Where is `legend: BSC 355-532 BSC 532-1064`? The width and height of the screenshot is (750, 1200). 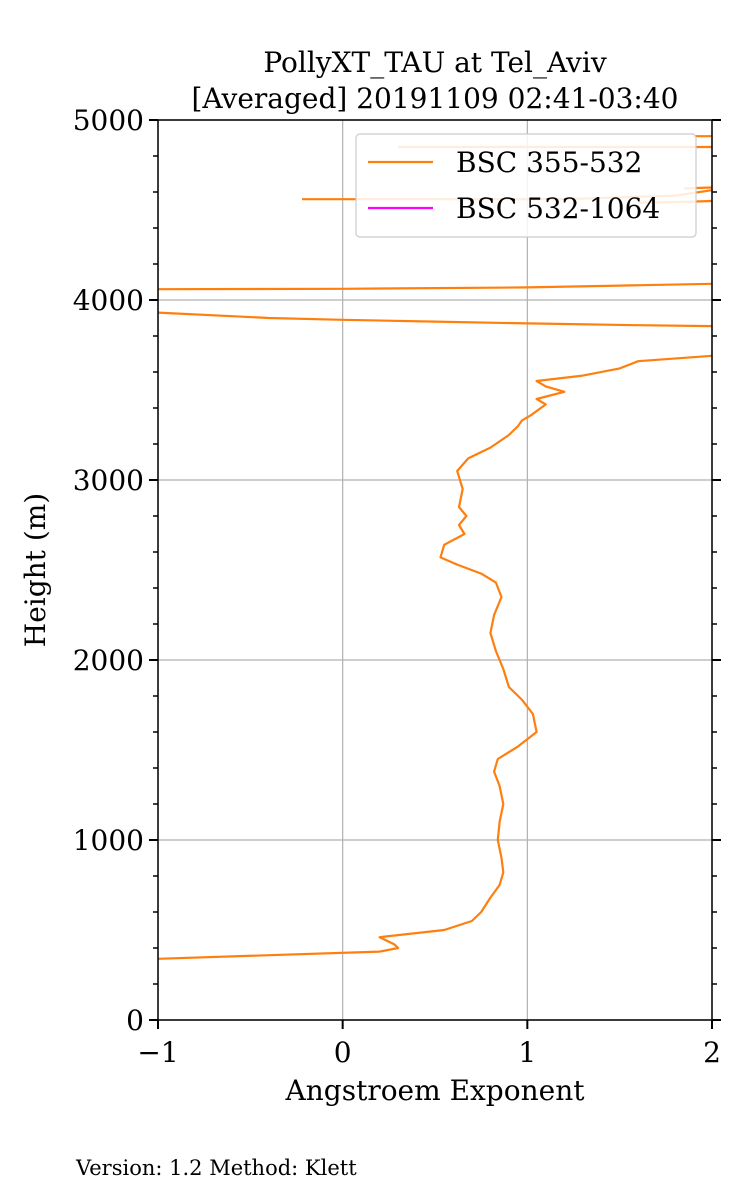
legend: BSC 355-532 BSC 532-1064 is located at coordinates (526, 185).